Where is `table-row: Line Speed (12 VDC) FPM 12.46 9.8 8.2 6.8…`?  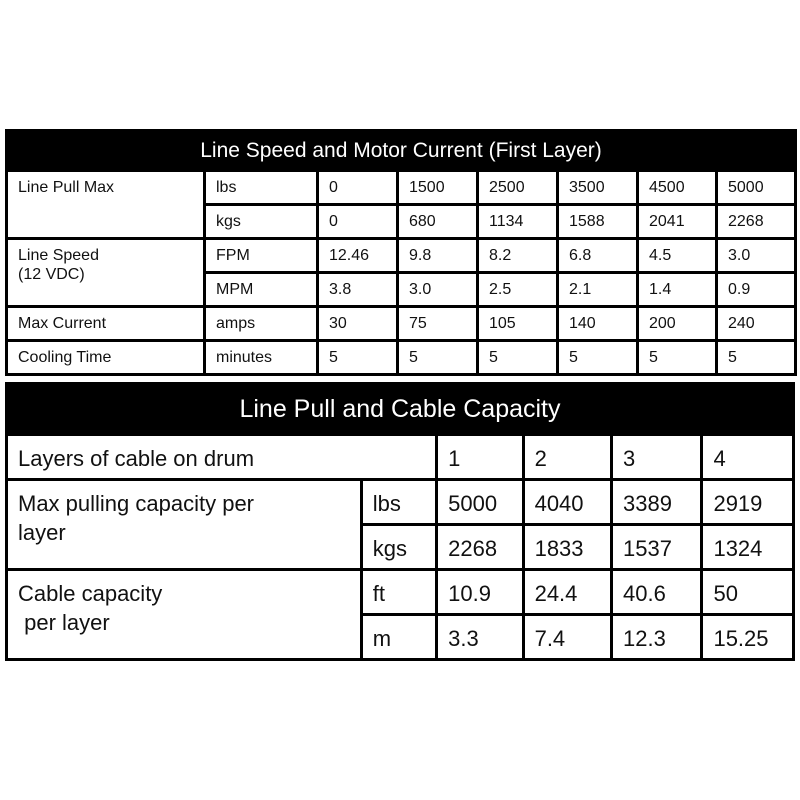 table-row: Line Speed (12 VDC) FPM 12.46 9.8 8.2 6.8… is located at coordinates (401, 272).